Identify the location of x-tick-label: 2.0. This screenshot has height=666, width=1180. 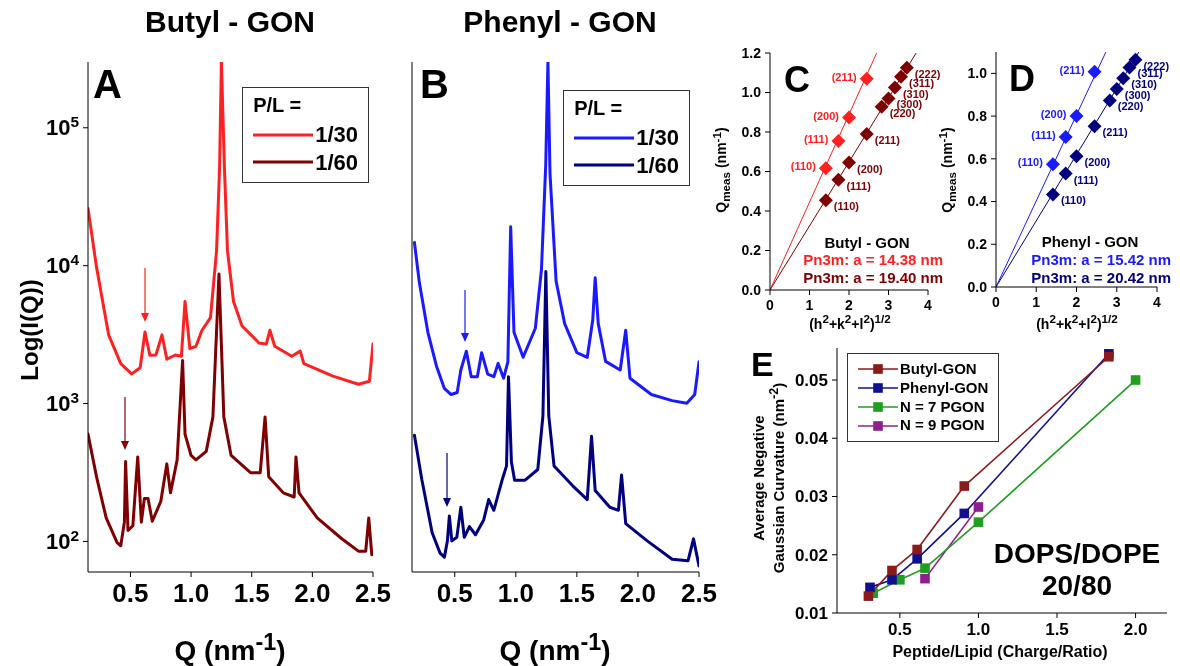
(312, 593).